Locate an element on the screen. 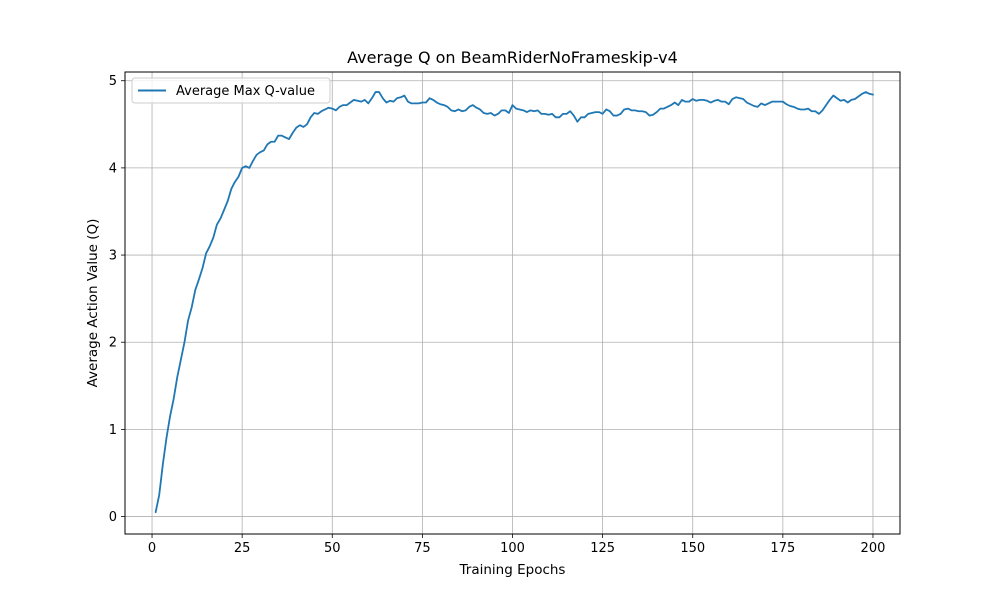 The image size is (1000, 600). x-axis-title: Training Epochs is located at coordinates (512, 570).